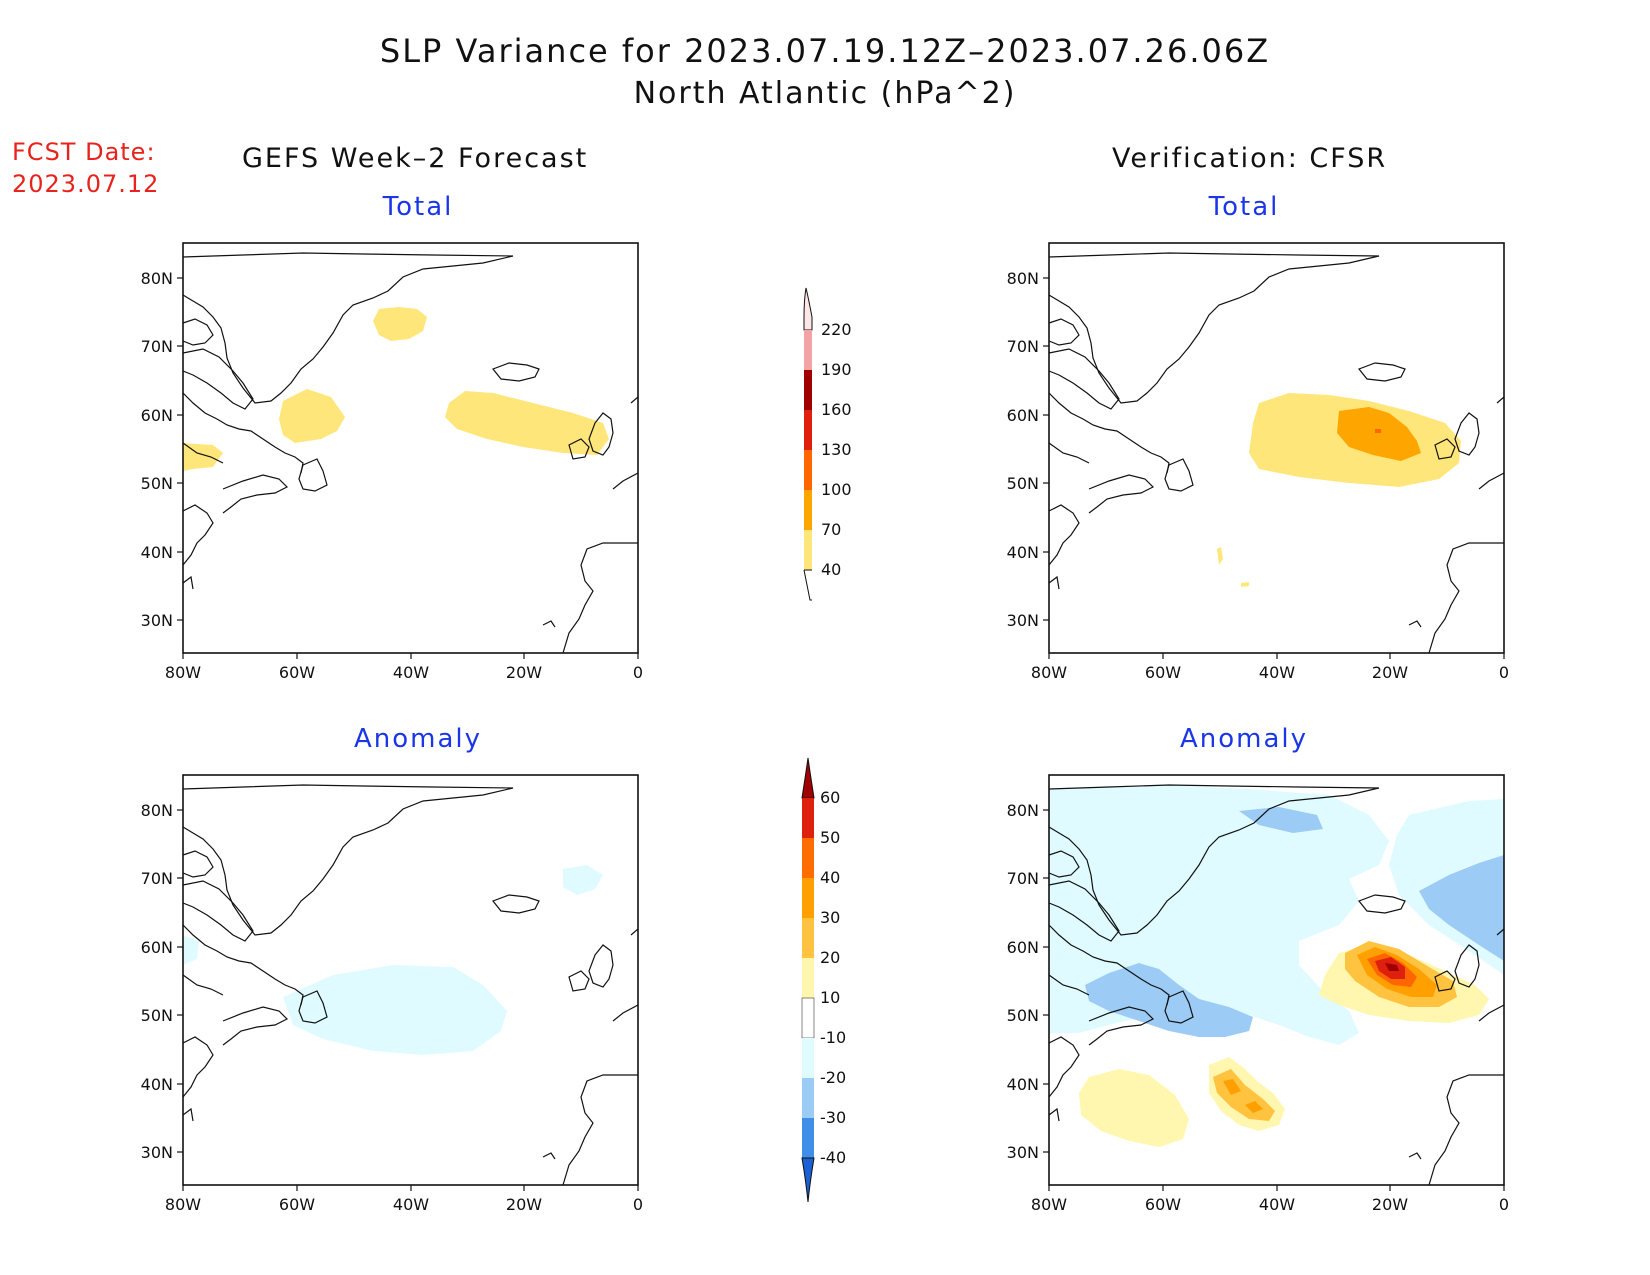 The width and height of the screenshot is (1650, 1275). What do you see at coordinates (831, 529) in the screenshot?
I see `colorbar-variance-label-70: 70` at bounding box center [831, 529].